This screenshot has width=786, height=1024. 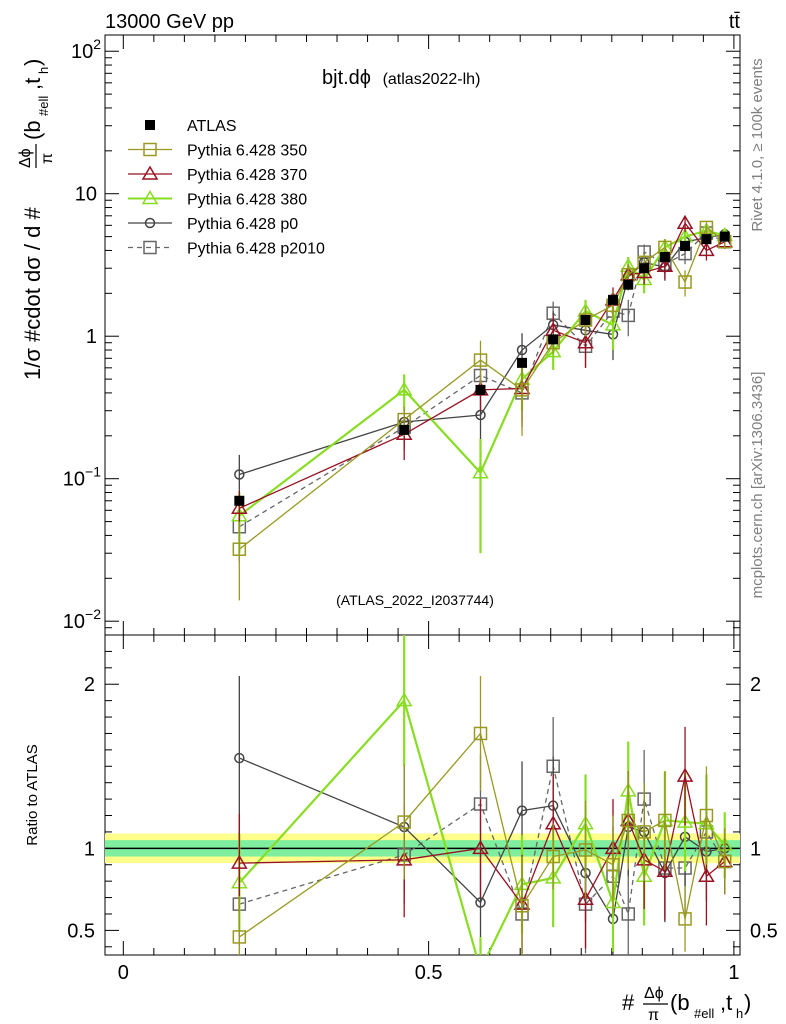 I want to click on x-tick-label: 1, so click(x=733, y=973).